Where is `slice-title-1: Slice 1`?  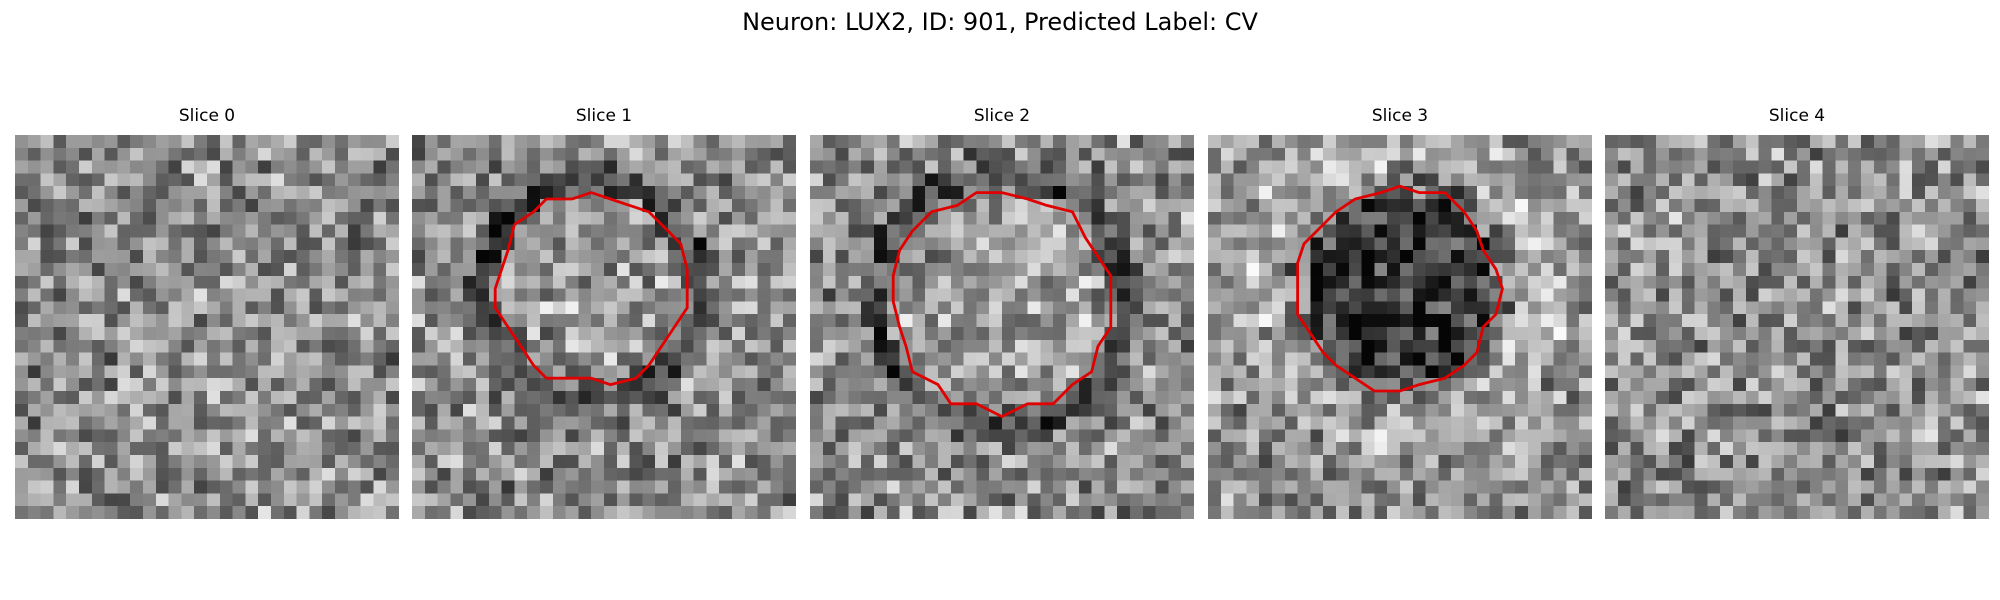 slice-title-1: Slice 1 is located at coordinates (604, 116).